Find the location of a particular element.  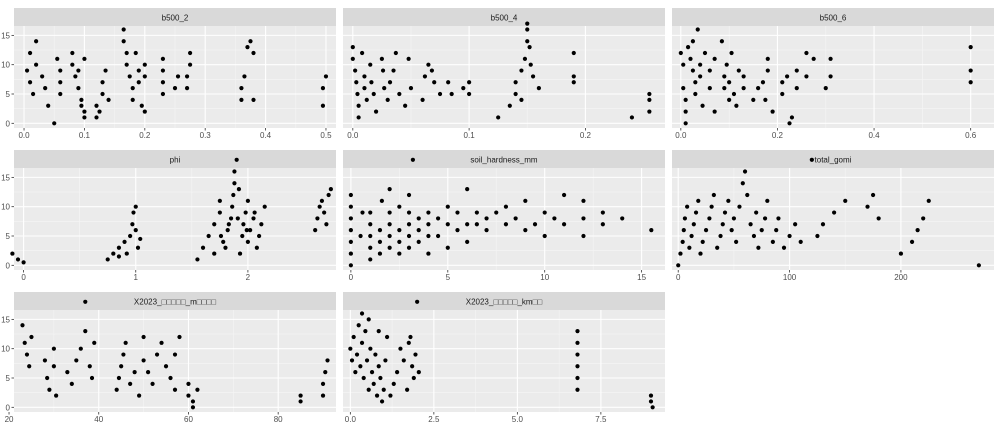

panel-background is located at coordinates (504, 361).